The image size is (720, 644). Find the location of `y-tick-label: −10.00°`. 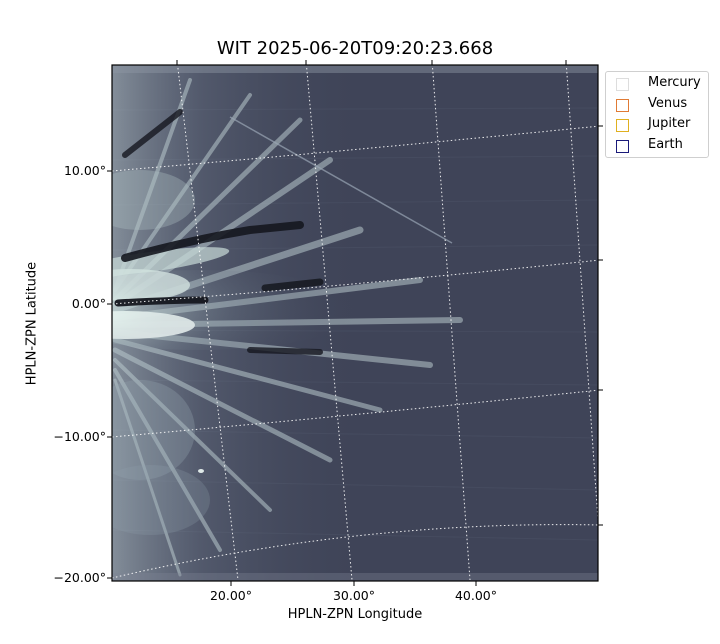

y-tick-label: −10.00° is located at coordinates (79, 436).